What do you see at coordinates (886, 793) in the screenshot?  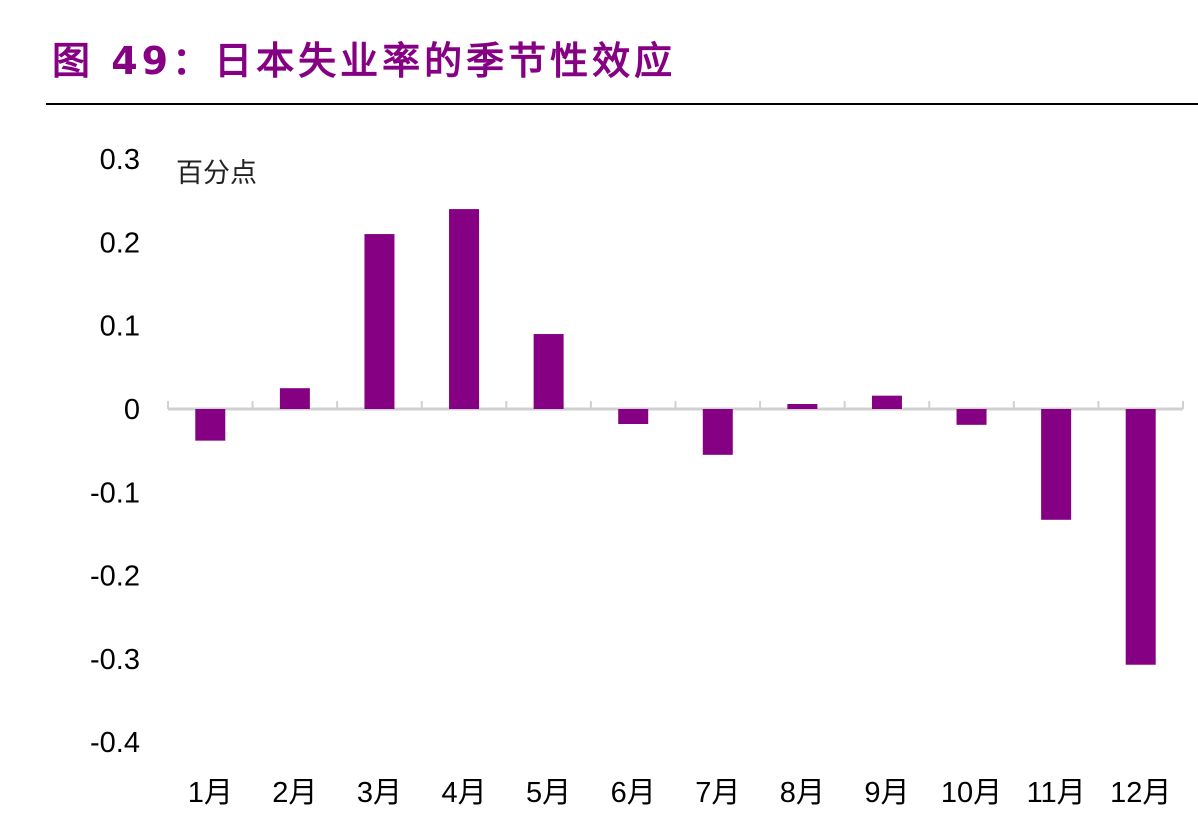 I see `x-tick-label: 9月` at bounding box center [886, 793].